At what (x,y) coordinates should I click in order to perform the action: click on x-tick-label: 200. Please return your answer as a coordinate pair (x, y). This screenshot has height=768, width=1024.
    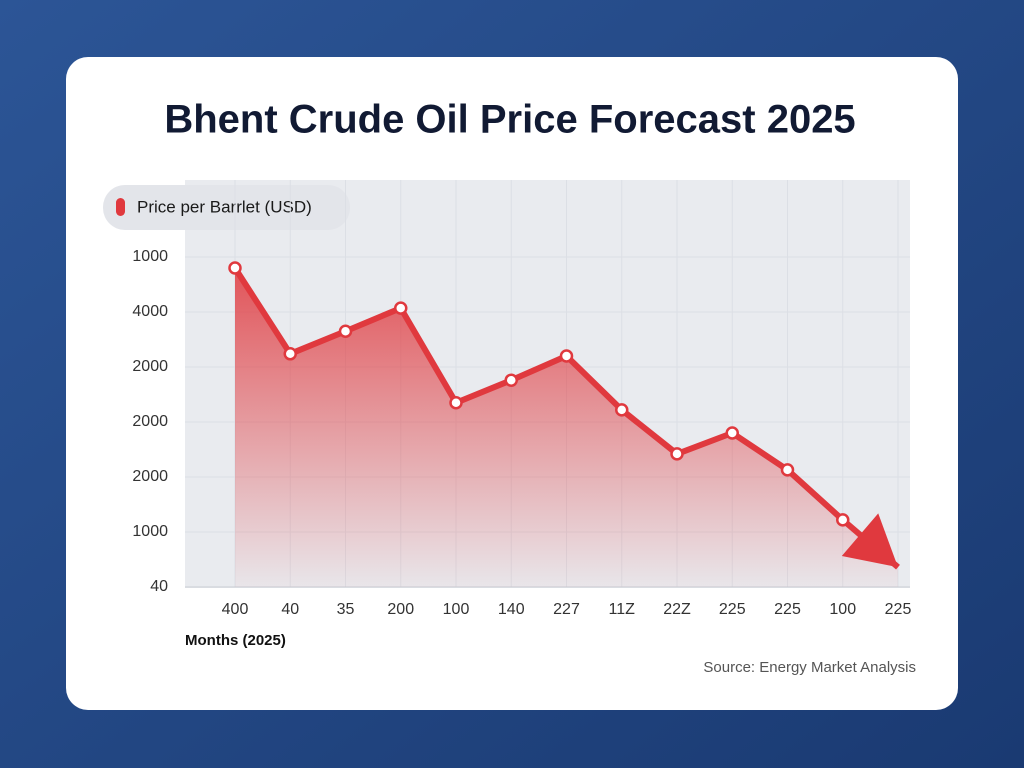
    Looking at the image, I should click on (400, 609).